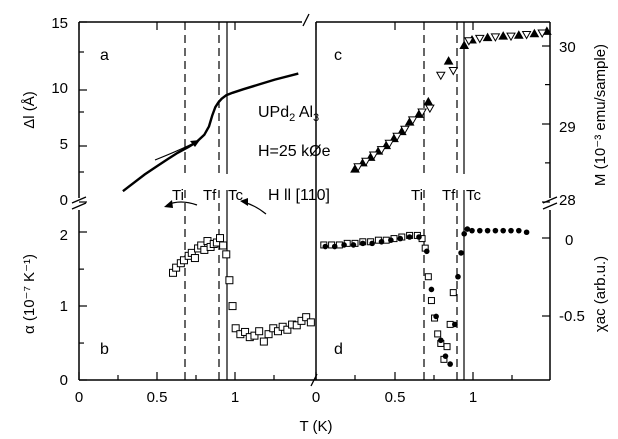  Describe the element at coordinates (550, 203) in the screenshot. I see `break-mark-right` at that location.